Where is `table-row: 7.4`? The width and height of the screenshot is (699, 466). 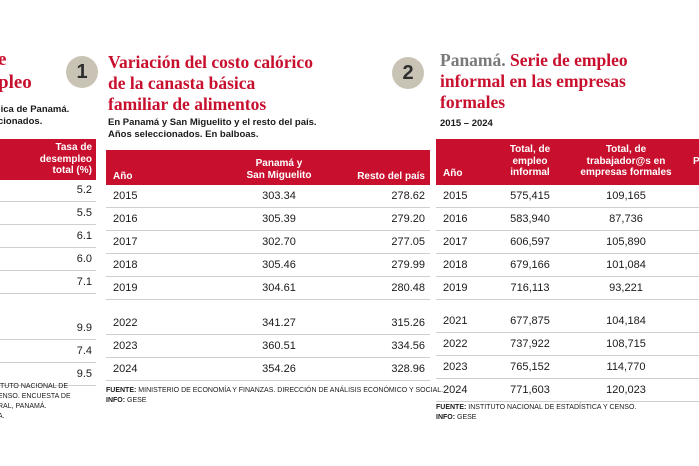 table-row: 7.4 is located at coordinates (48, 351).